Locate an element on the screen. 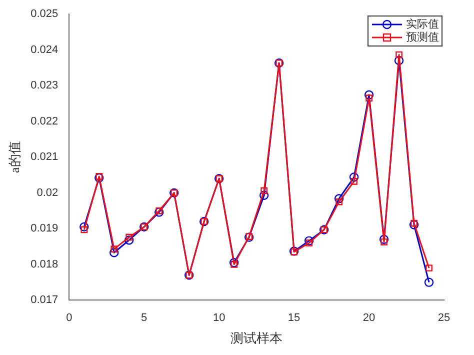  y-tick-label: 0.025 is located at coordinates (44, 14).